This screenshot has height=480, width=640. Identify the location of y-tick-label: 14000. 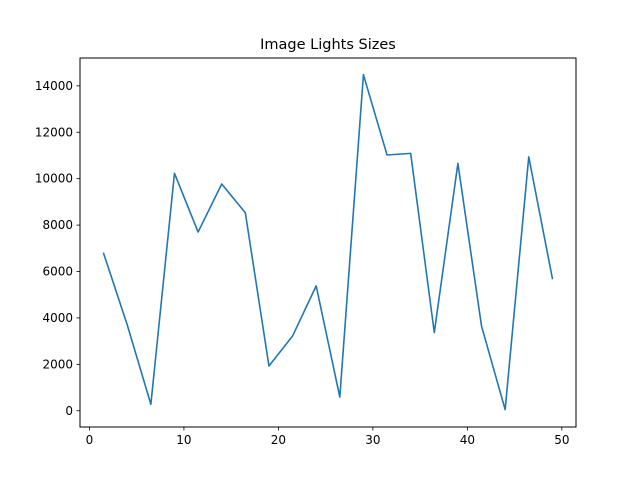
(54, 86).